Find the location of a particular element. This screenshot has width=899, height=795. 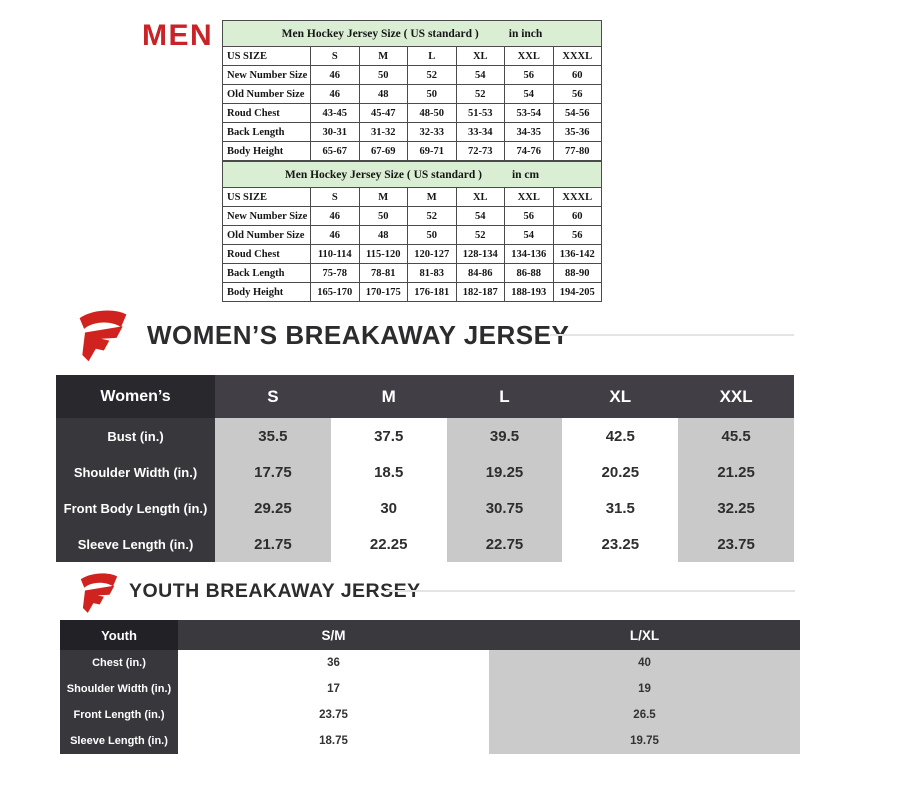

size-value-cell: 21.75 is located at coordinates (273, 544).